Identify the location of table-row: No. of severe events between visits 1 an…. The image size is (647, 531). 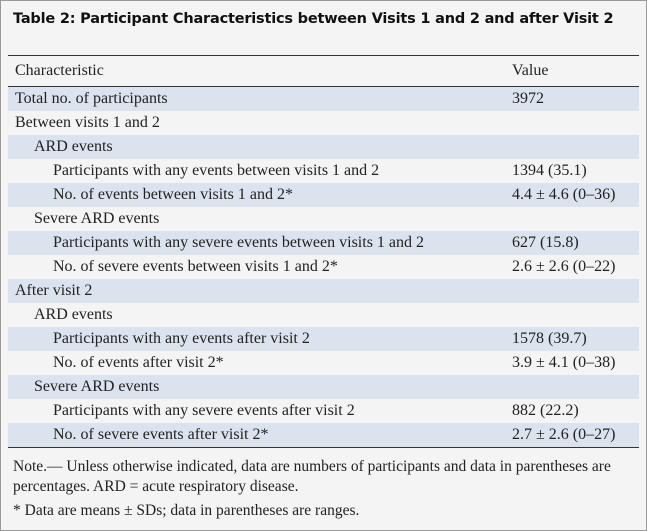
(323, 267).